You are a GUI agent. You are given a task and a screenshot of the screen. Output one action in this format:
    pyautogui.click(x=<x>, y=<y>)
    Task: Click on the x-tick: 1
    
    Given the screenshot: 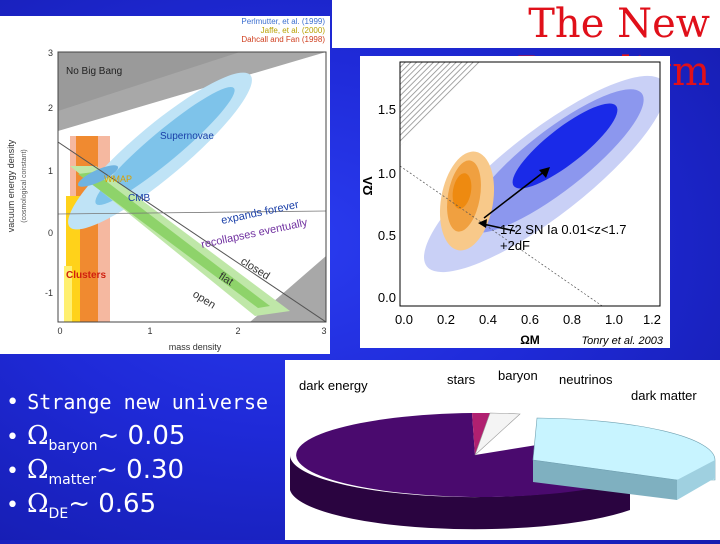 What is the action you would take?
    pyautogui.click(x=149, y=331)
    